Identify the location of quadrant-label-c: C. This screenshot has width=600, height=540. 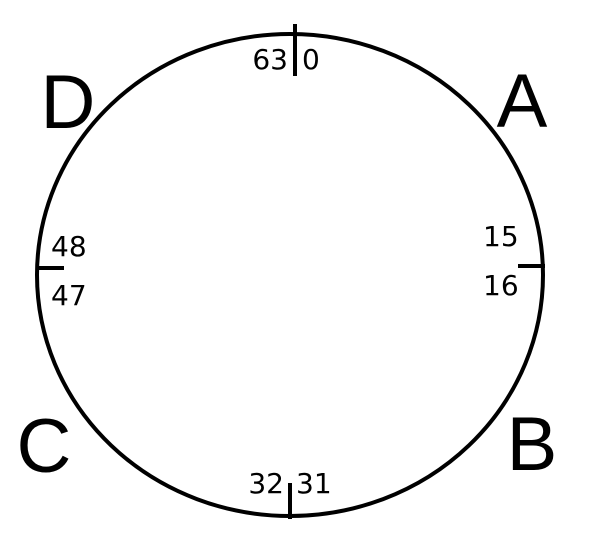
(44, 446).